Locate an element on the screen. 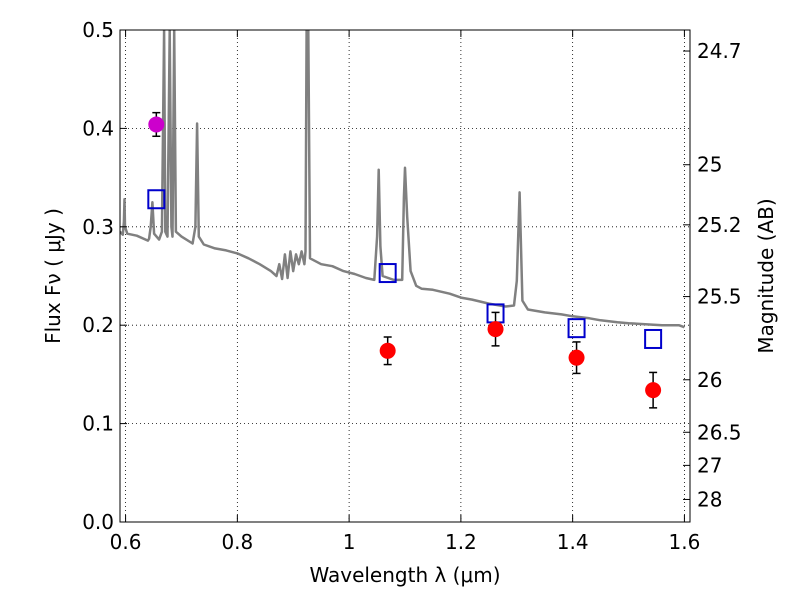 This screenshot has width=800, height=600. y2-tick-label: 26.5 is located at coordinates (719, 432).